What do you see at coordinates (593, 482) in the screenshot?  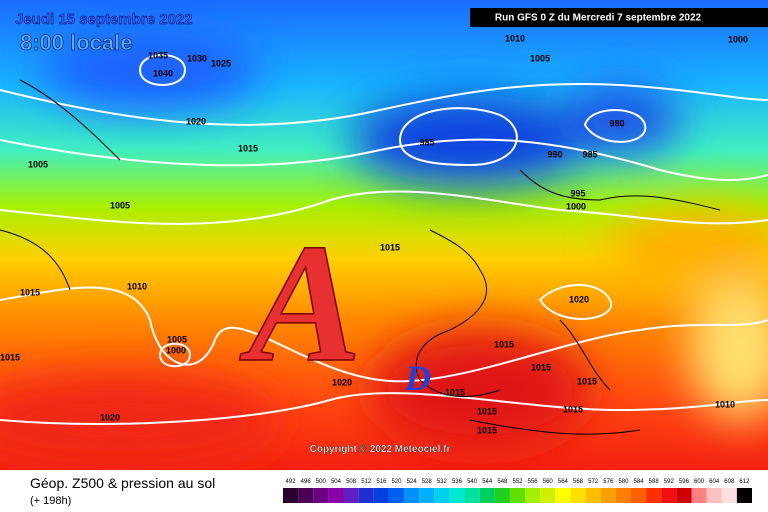 I see `legend-label: 572` at bounding box center [593, 482].